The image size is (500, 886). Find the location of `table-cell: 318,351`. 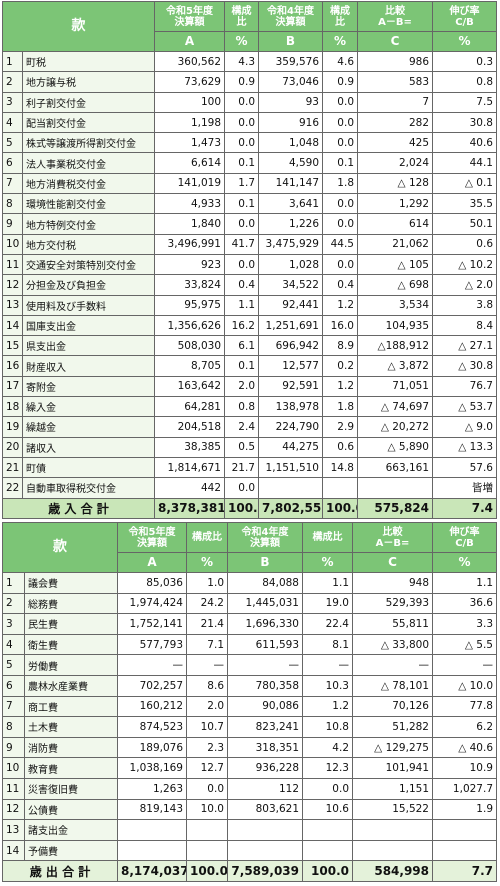

table-cell: 318,351 is located at coordinates (265, 747).